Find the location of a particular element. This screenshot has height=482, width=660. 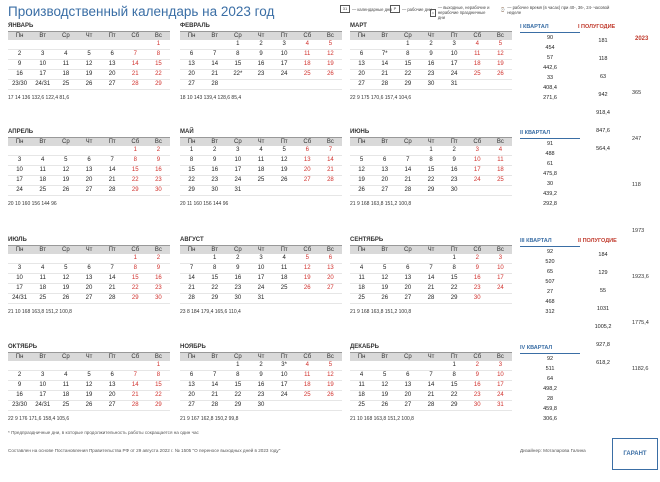

half-year-value: 918,4 is located at coordinates (603, 113).